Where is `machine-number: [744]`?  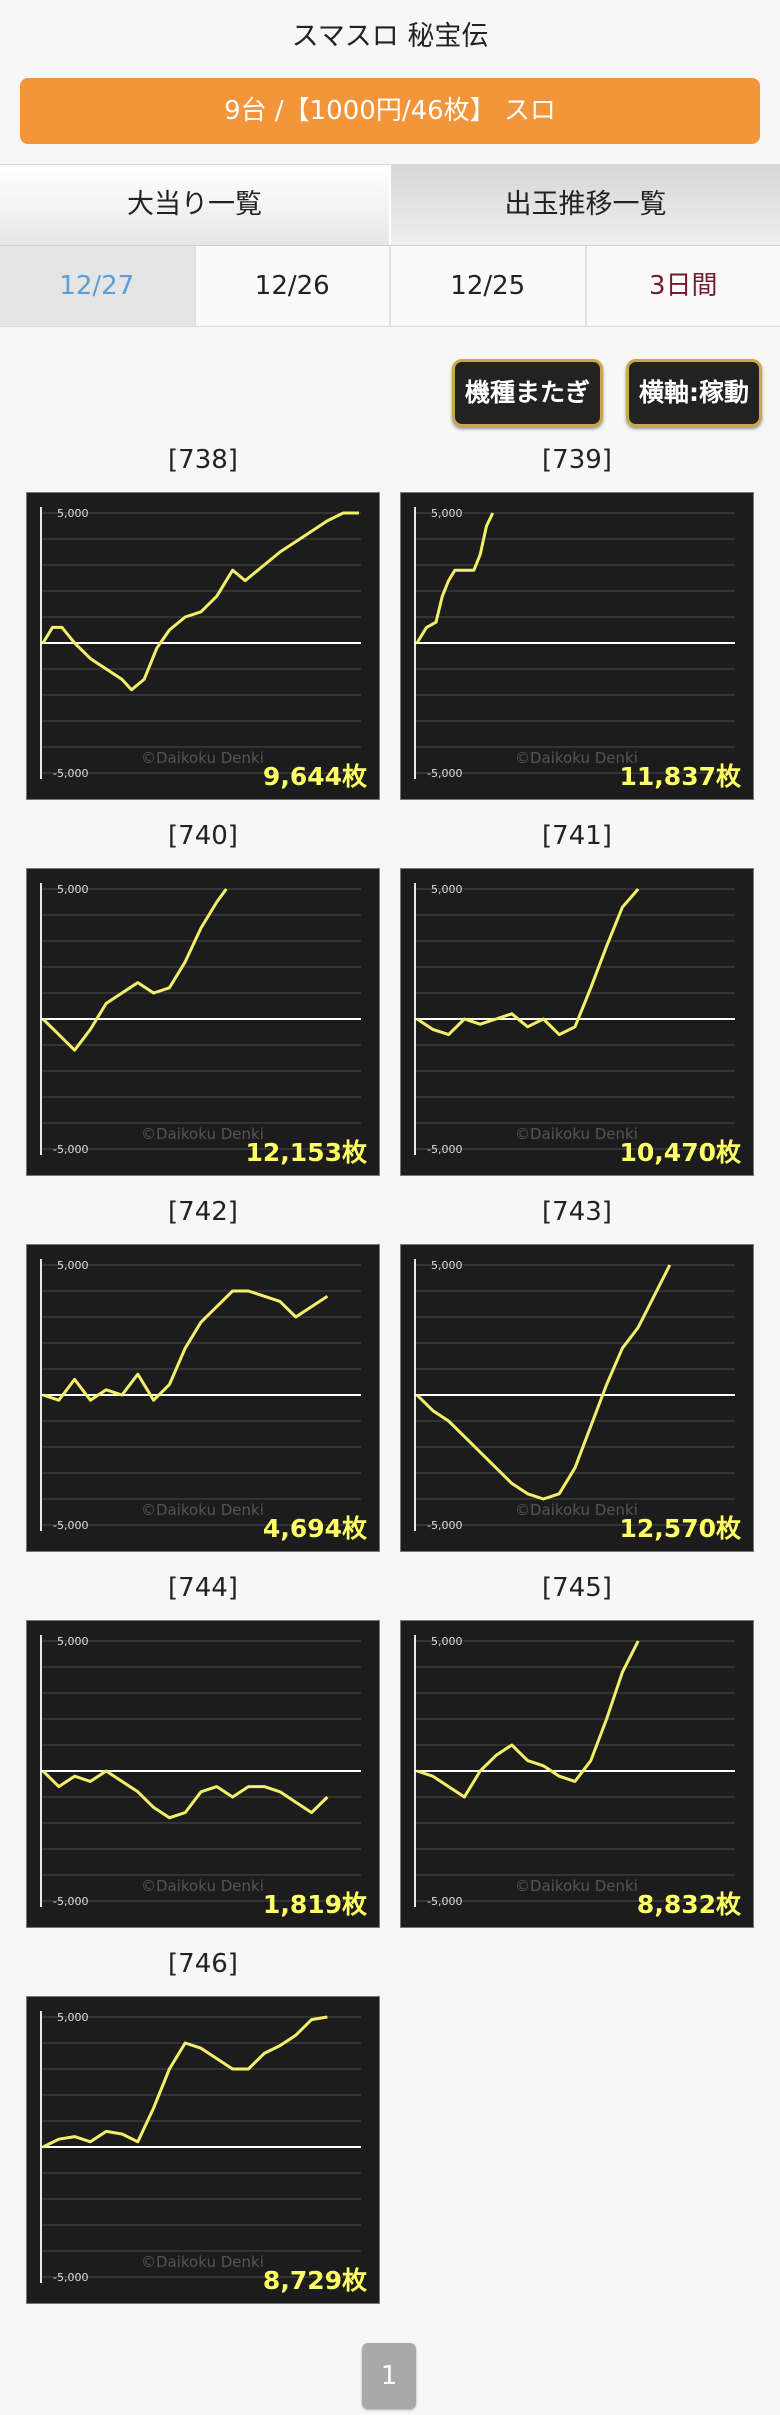 machine-number: [744] is located at coordinates (203, 1588).